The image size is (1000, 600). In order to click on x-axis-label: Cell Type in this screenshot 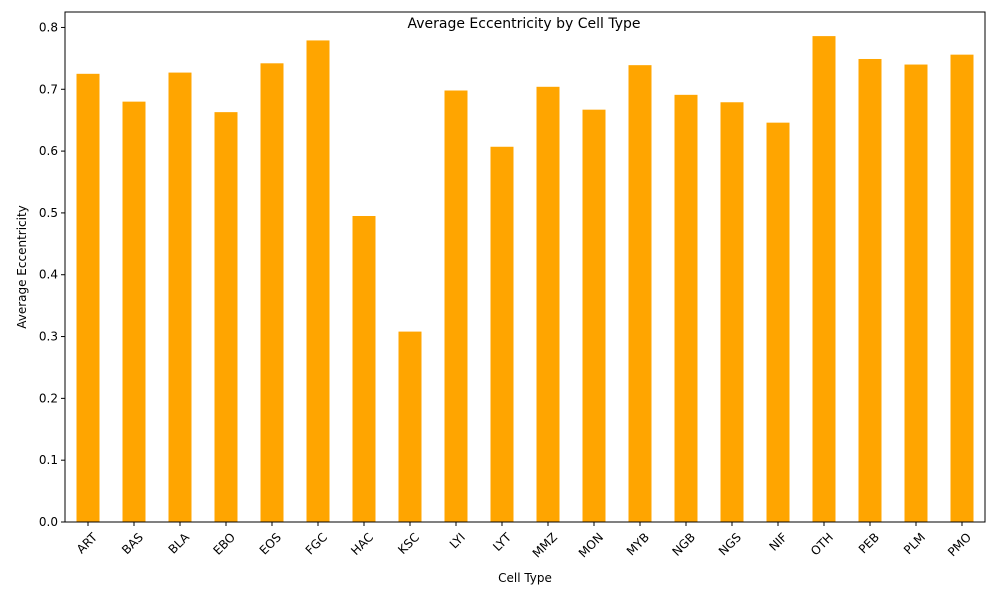, I will do `click(525, 578)`.